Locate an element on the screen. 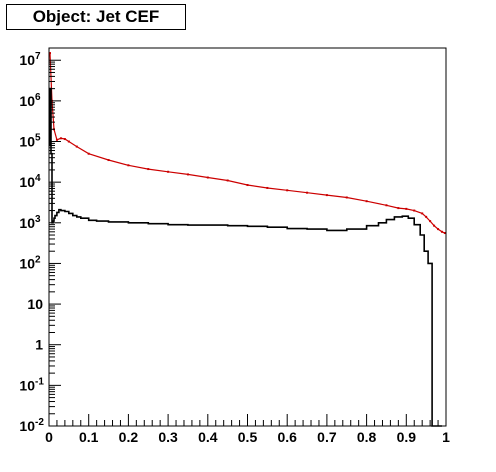  y-tick-exponent: 3 is located at coordinates (38, 219).